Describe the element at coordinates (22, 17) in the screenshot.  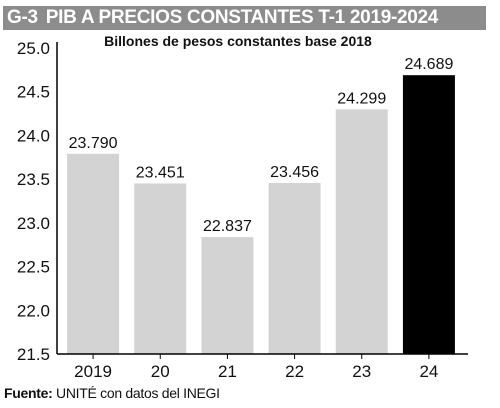
I see `chart-code: G-3` at that location.